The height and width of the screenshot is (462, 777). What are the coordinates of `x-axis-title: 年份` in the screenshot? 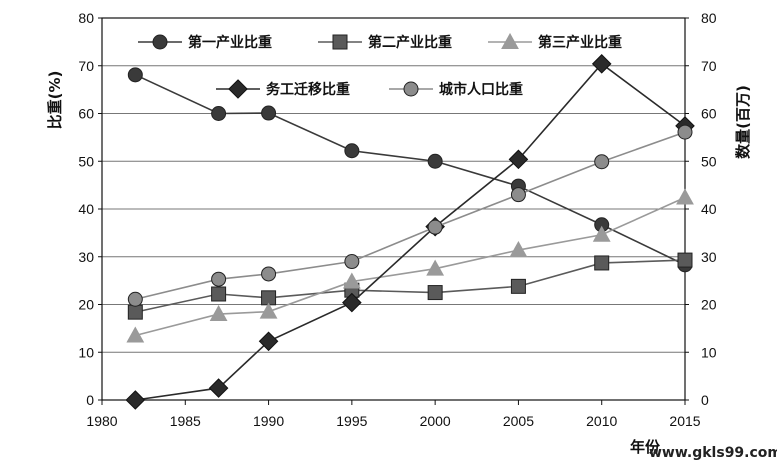 It's located at (645, 447).